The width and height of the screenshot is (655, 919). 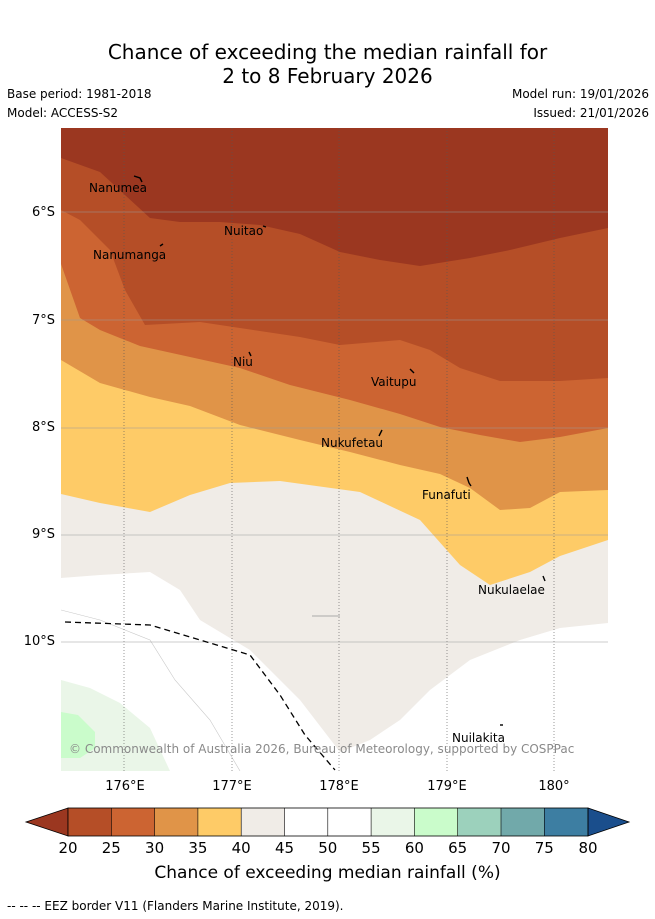 I want to click on colorbar-tick: 35, so click(x=198, y=848).